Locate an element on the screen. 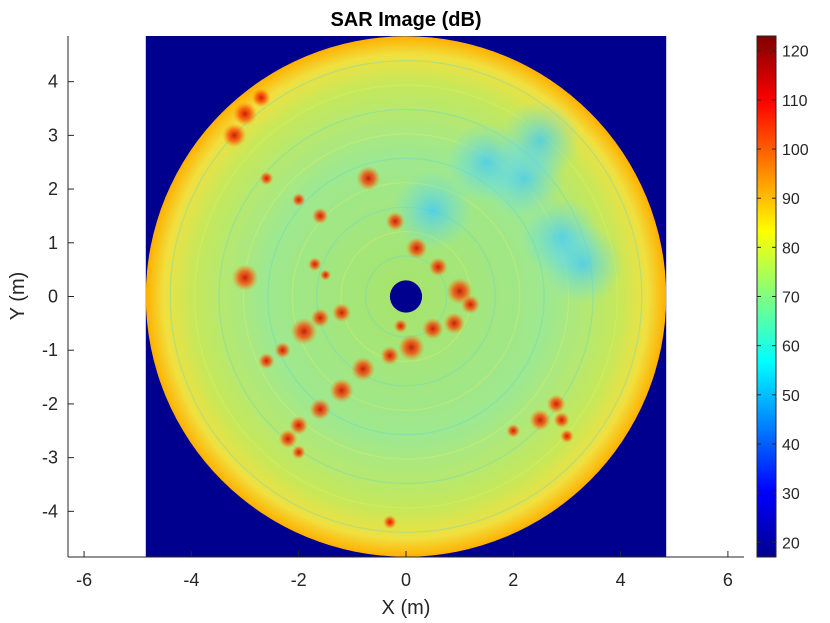  colorbar: 120 110 100 90 80 70 60 50 40 30 20 is located at coordinates (782, 296).